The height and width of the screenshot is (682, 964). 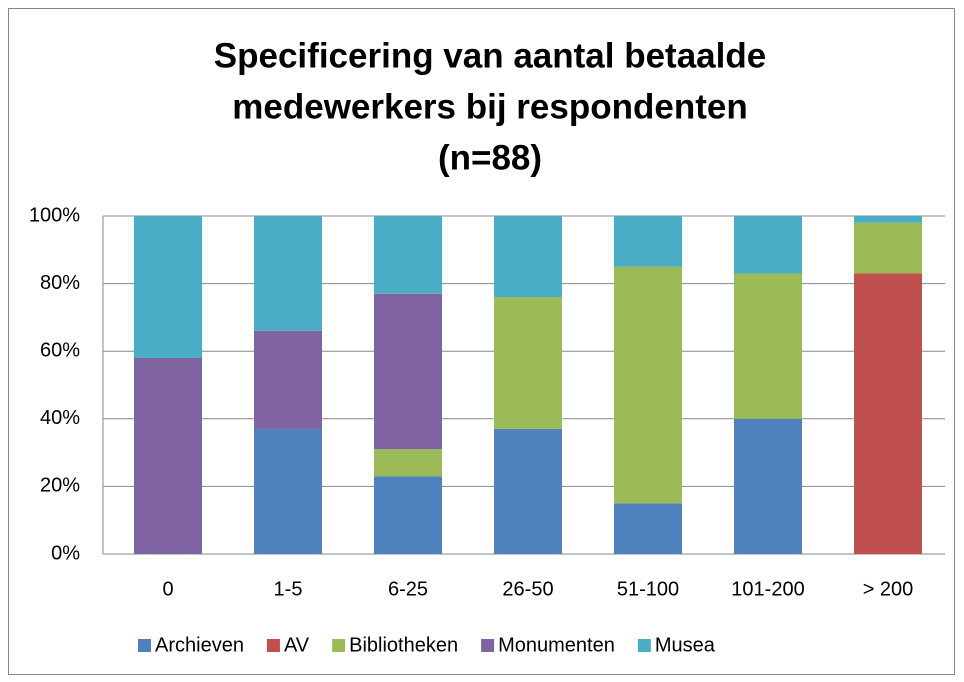 I want to click on x-tick-label: 1-5, so click(x=288, y=589).